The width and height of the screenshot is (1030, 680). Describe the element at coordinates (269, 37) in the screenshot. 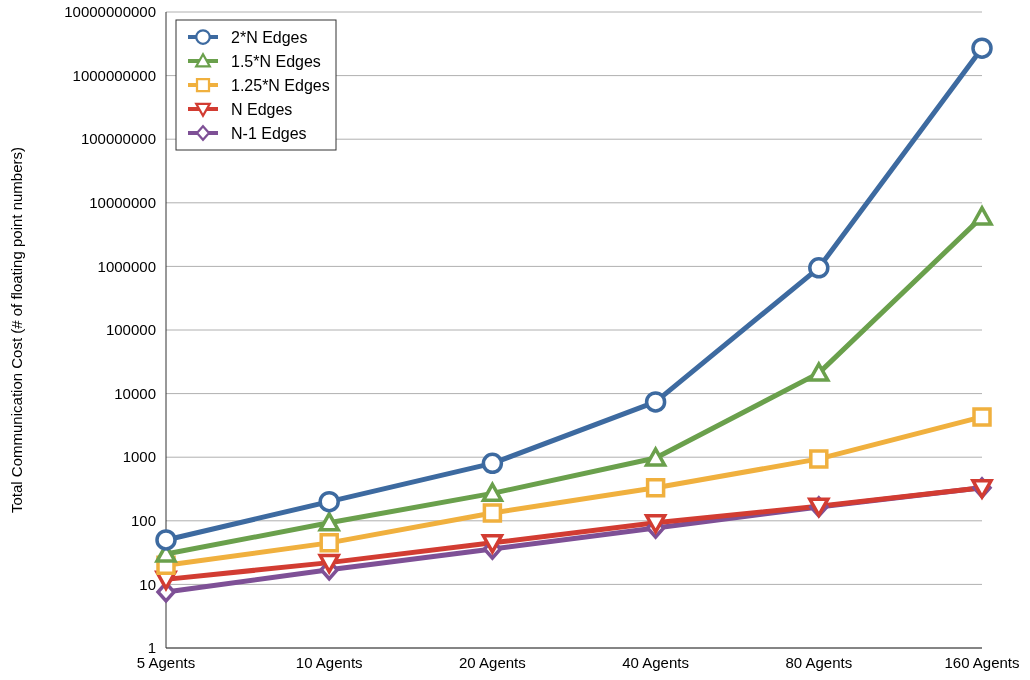

I see `legend-label: 2*N Edges` at that location.